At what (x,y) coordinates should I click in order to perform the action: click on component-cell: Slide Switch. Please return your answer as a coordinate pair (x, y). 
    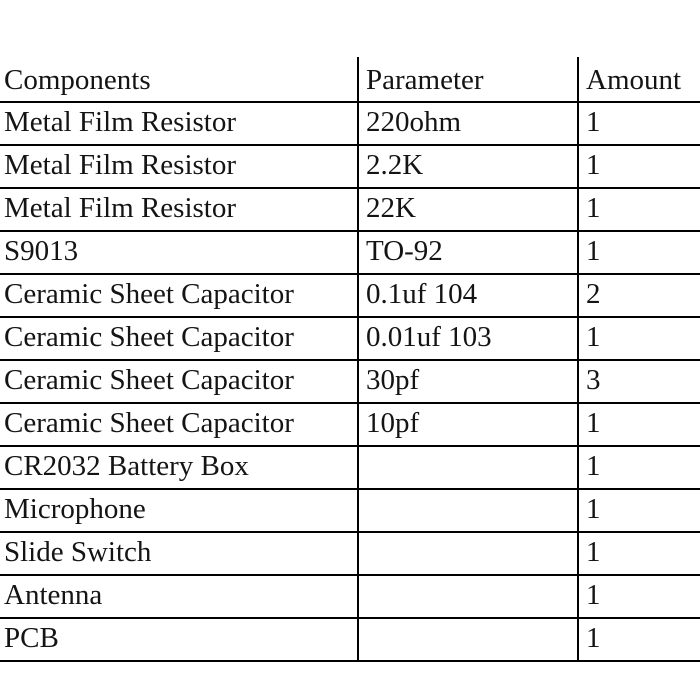
    Looking at the image, I should click on (179, 554).